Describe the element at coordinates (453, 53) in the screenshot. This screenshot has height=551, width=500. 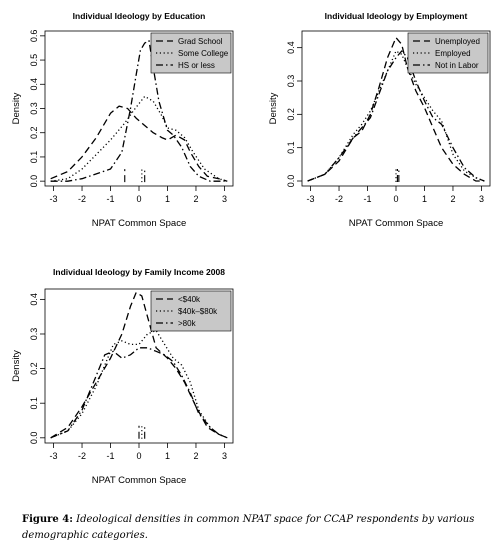
I see `legend-label: Employed` at that location.